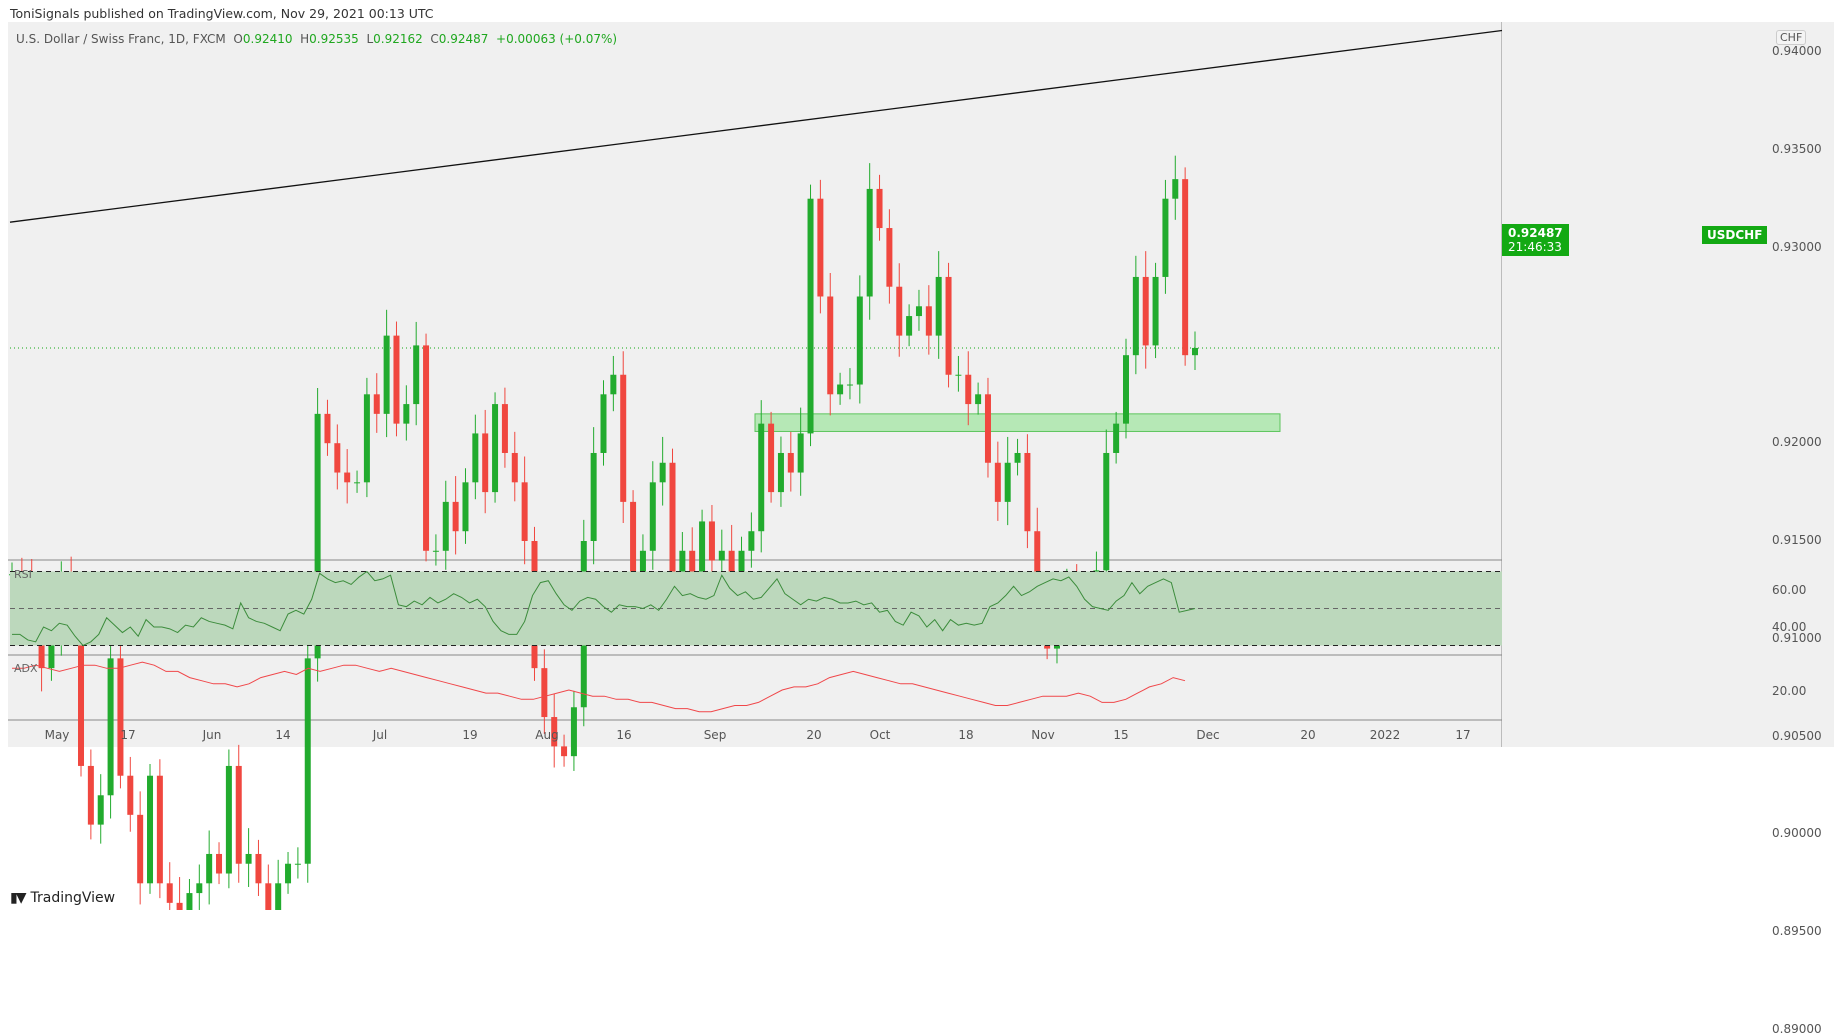  What do you see at coordinates (305, 39) in the screenshot?
I see `high-label: H` at bounding box center [305, 39].